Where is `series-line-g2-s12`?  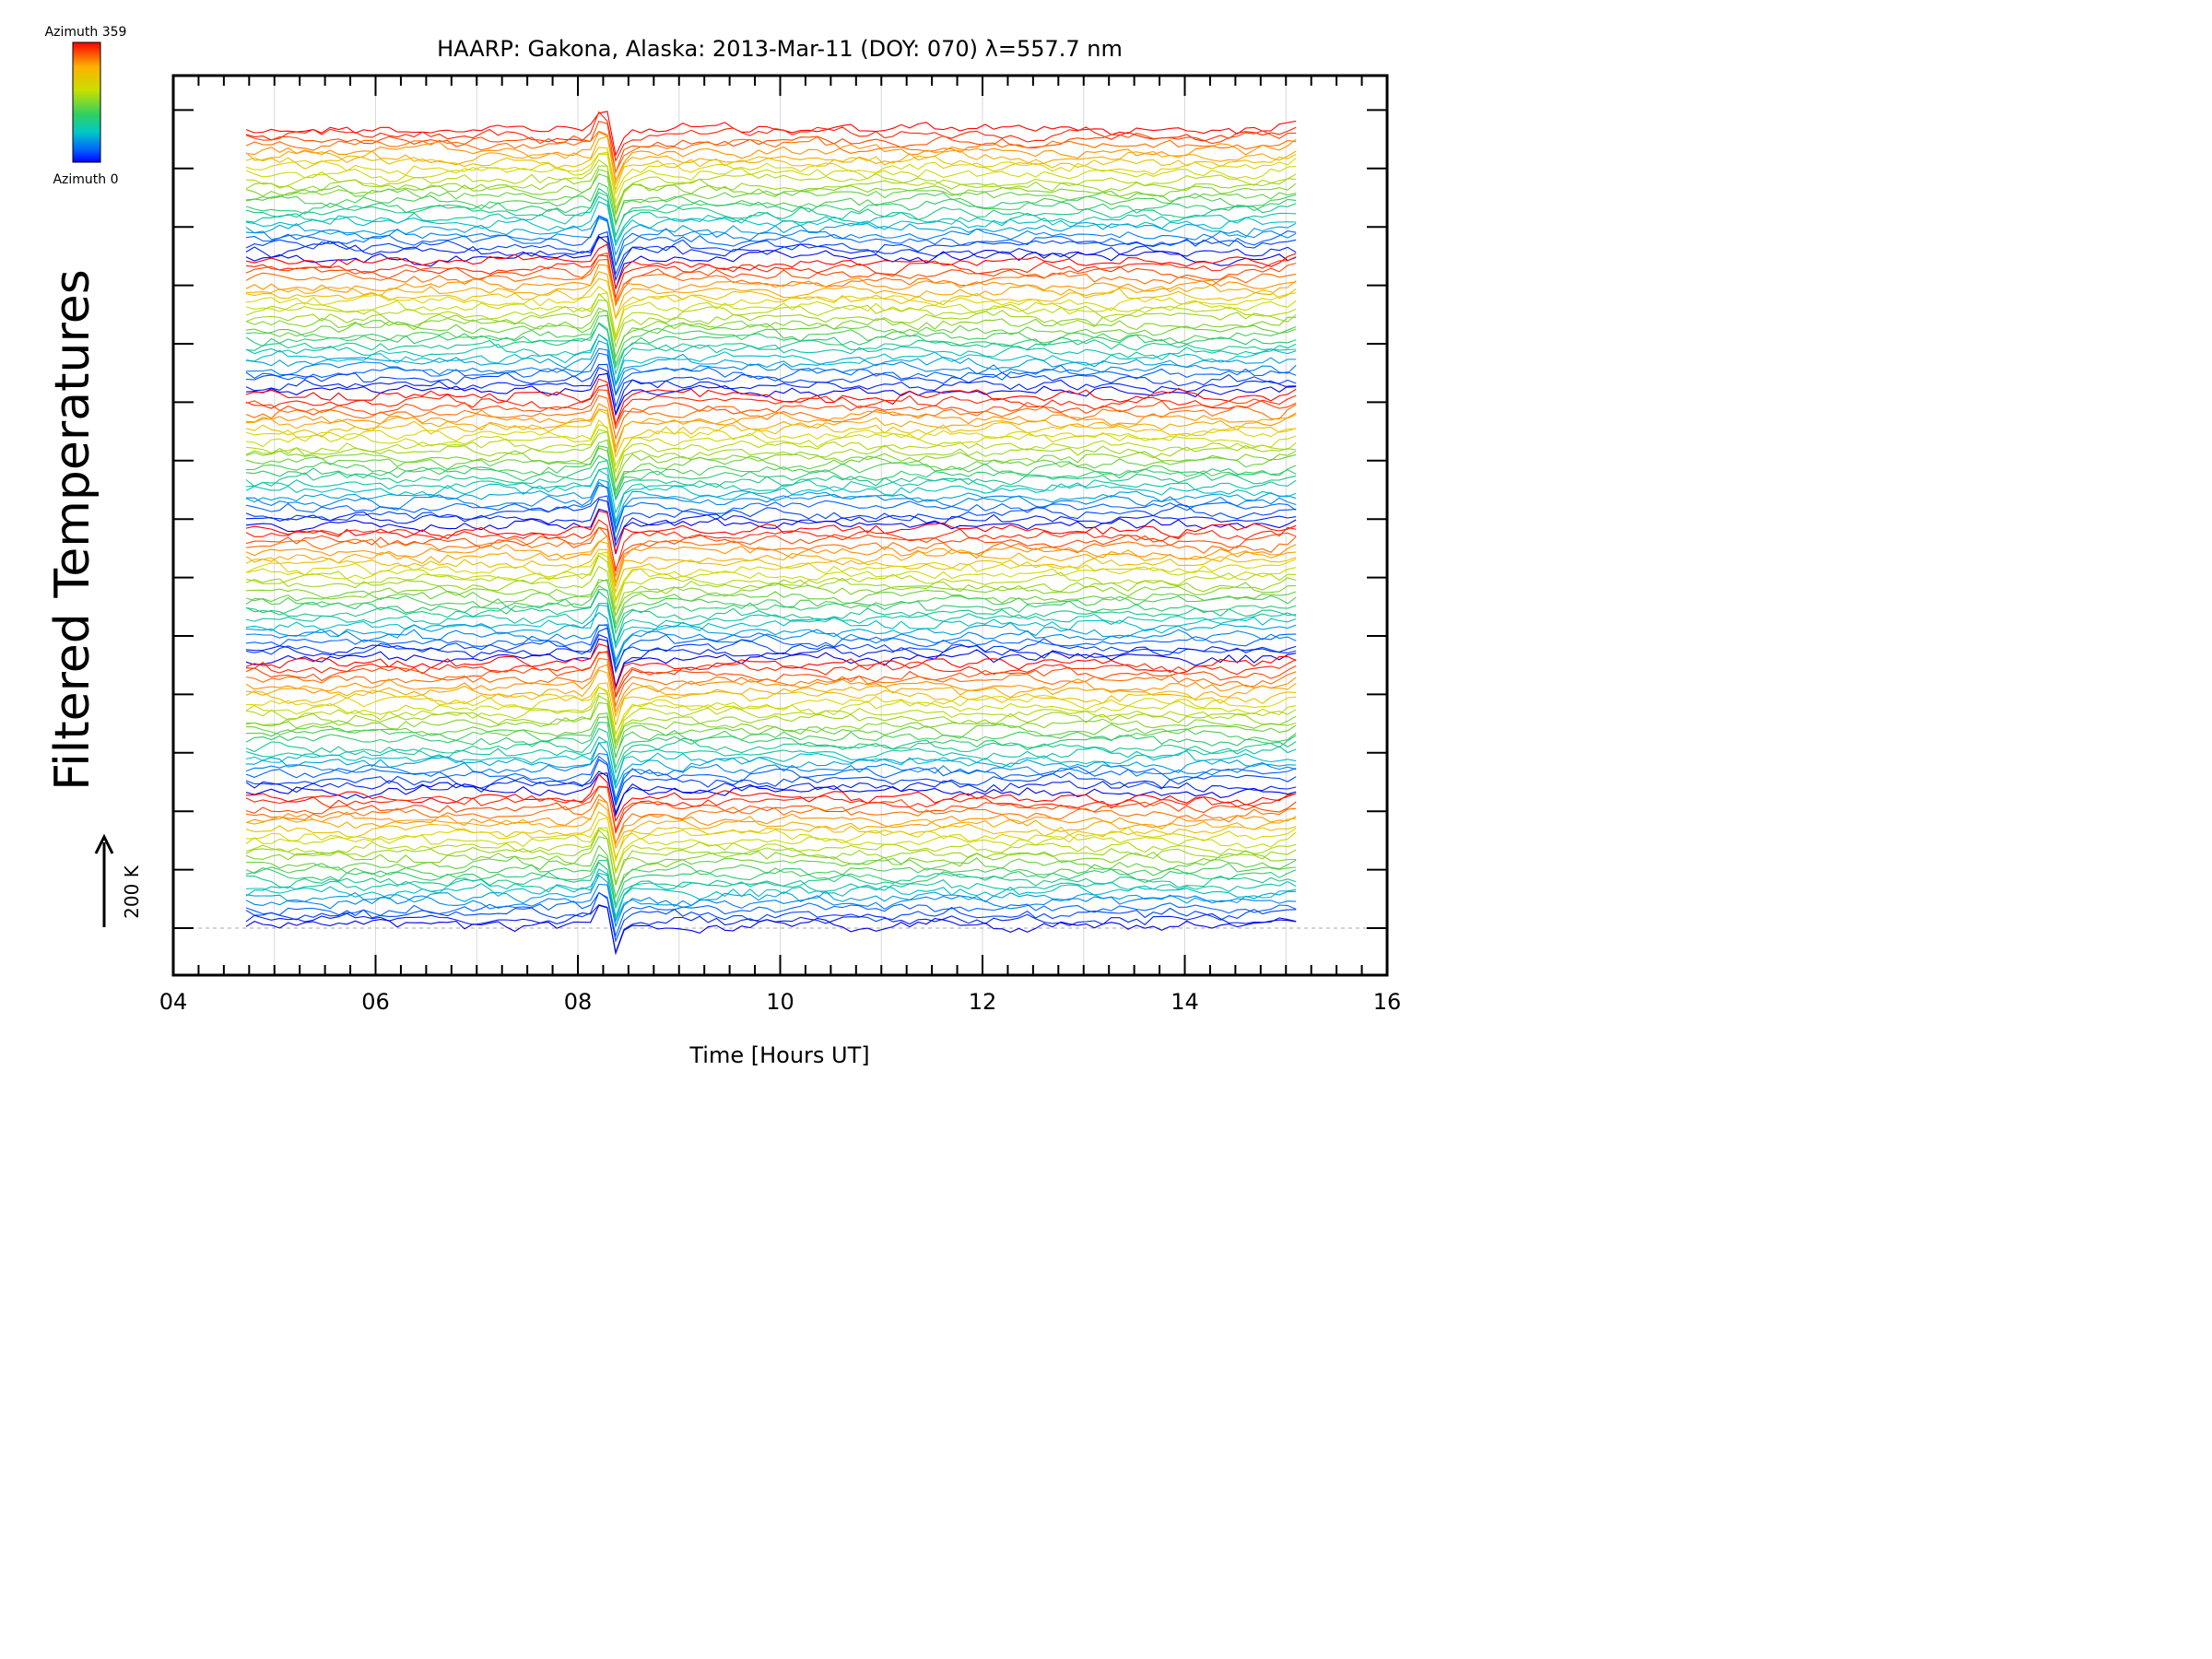 series-line-g2-s12 is located at coordinates (771, 471).